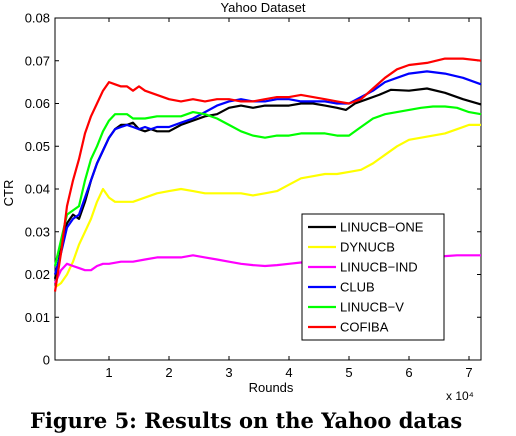 The height and width of the screenshot is (436, 516). I want to click on x-tick-label: 2, so click(168, 372).